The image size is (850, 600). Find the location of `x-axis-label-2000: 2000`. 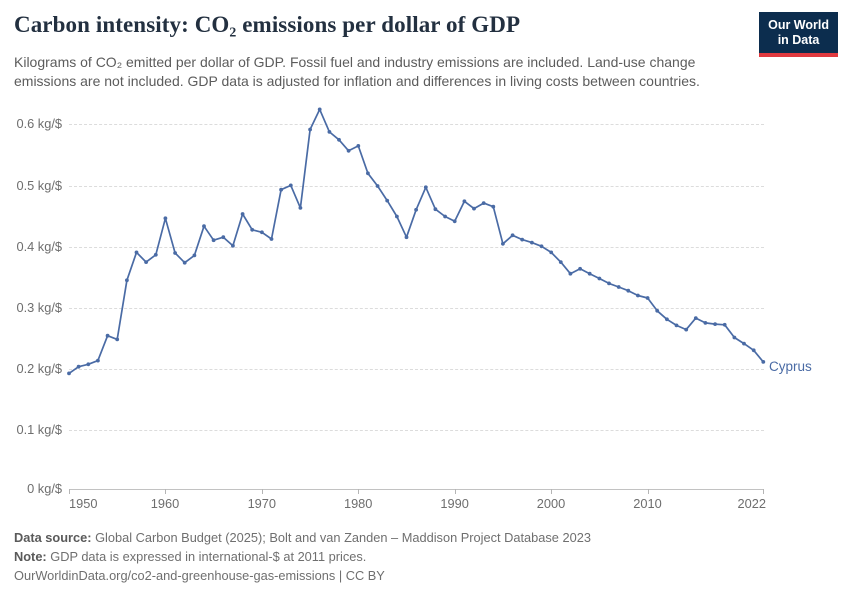

x-axis-label-2000: 2000 is located at coordinates (551, 503).